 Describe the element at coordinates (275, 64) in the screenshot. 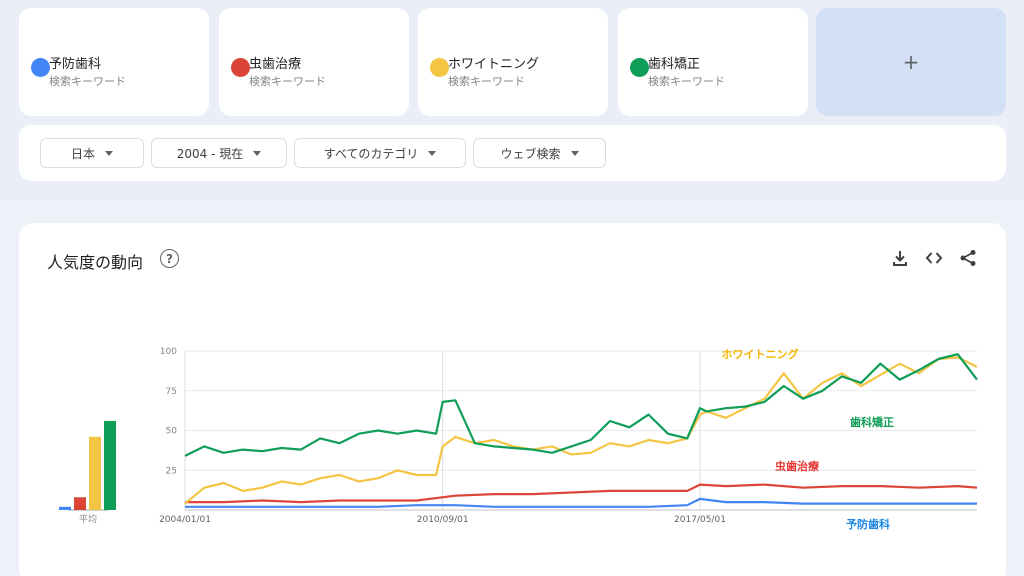

I see `term-name: 虫歯治療` at that location.